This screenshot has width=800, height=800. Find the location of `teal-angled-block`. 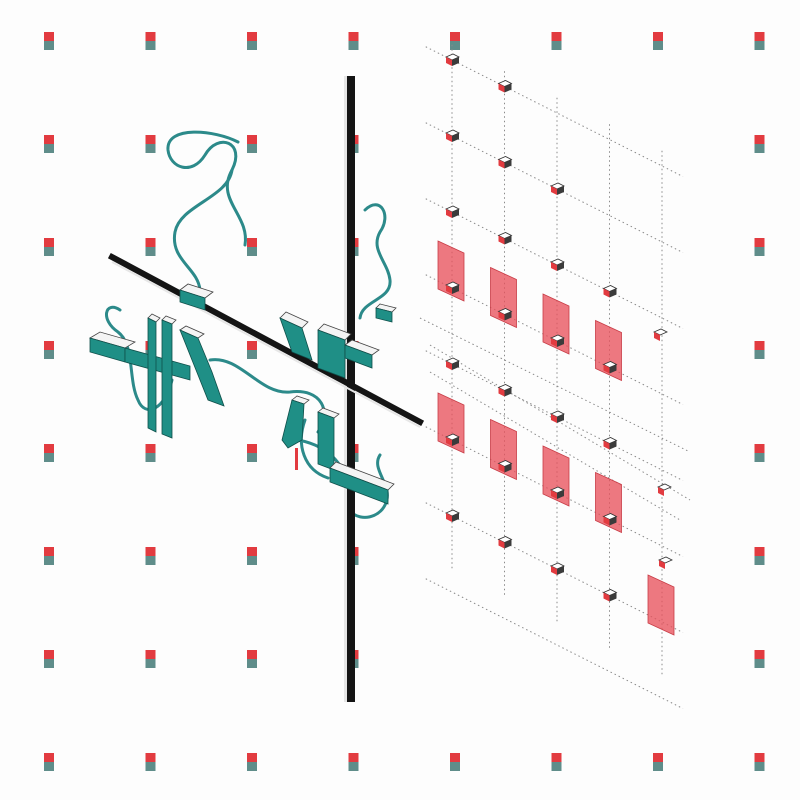

teal-angled-block is located at coordinates (296, 336).